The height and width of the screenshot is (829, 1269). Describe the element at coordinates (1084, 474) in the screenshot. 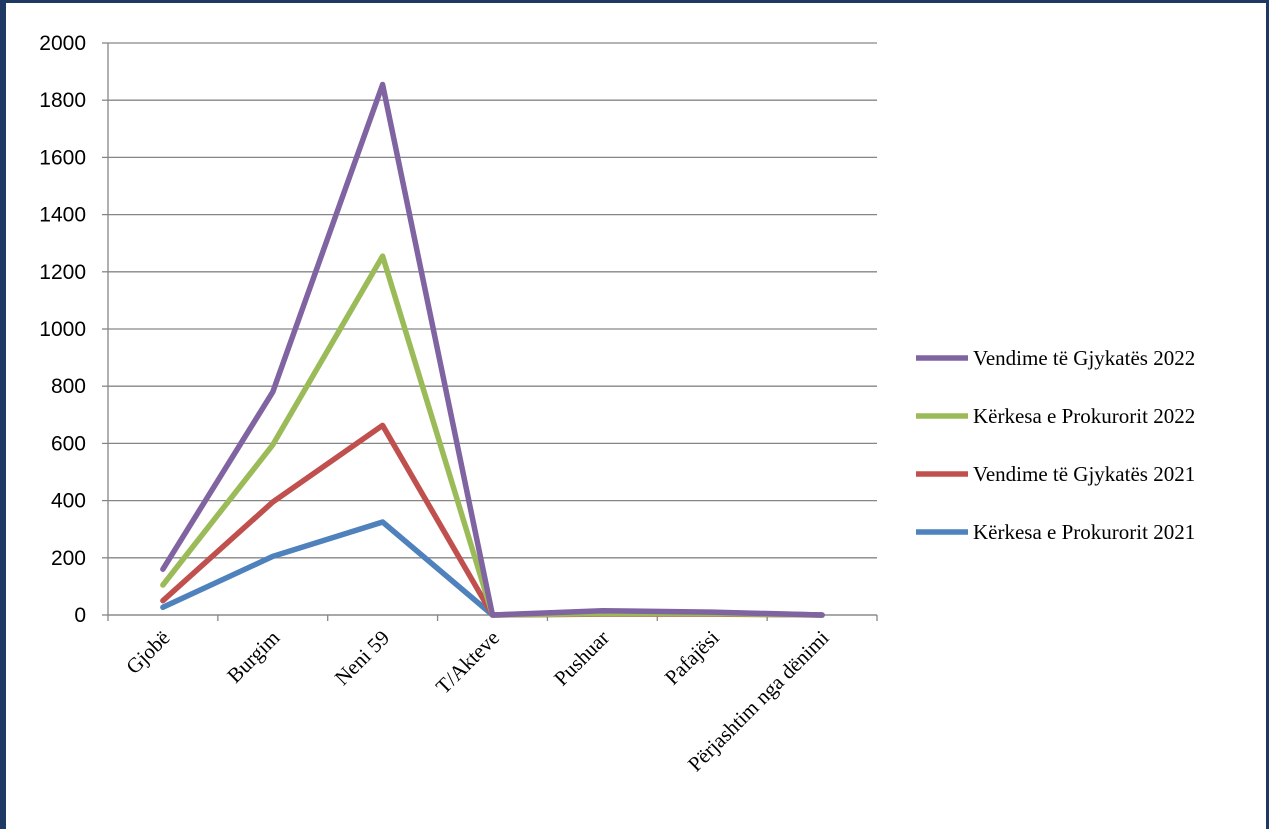

I see `legend-label: Vendime të Gjykatës 2021` at that location.